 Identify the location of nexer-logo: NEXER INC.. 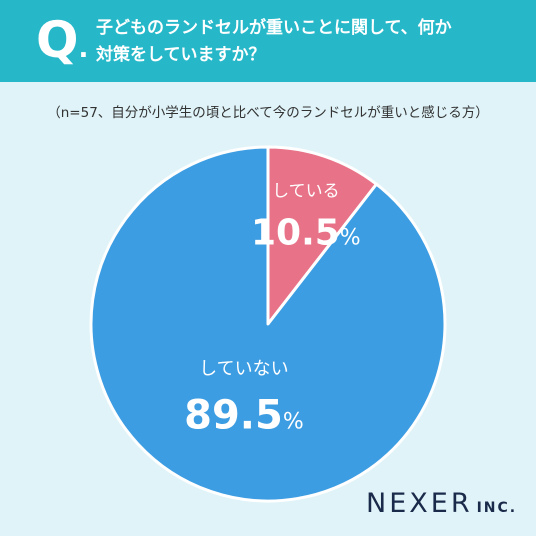
(441, 503).